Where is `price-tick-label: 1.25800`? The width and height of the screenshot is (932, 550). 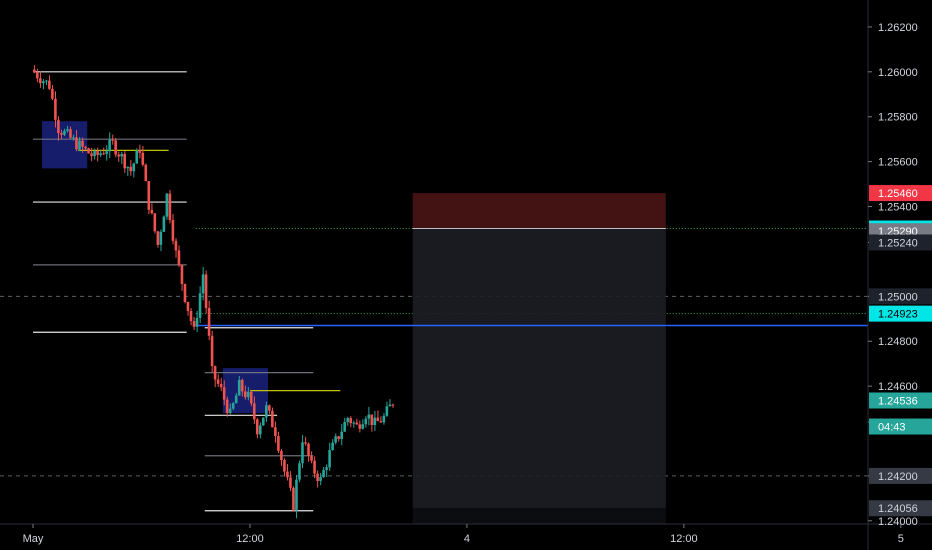
price-tick-label: 1.25800 is located at coordinates (898, 118).